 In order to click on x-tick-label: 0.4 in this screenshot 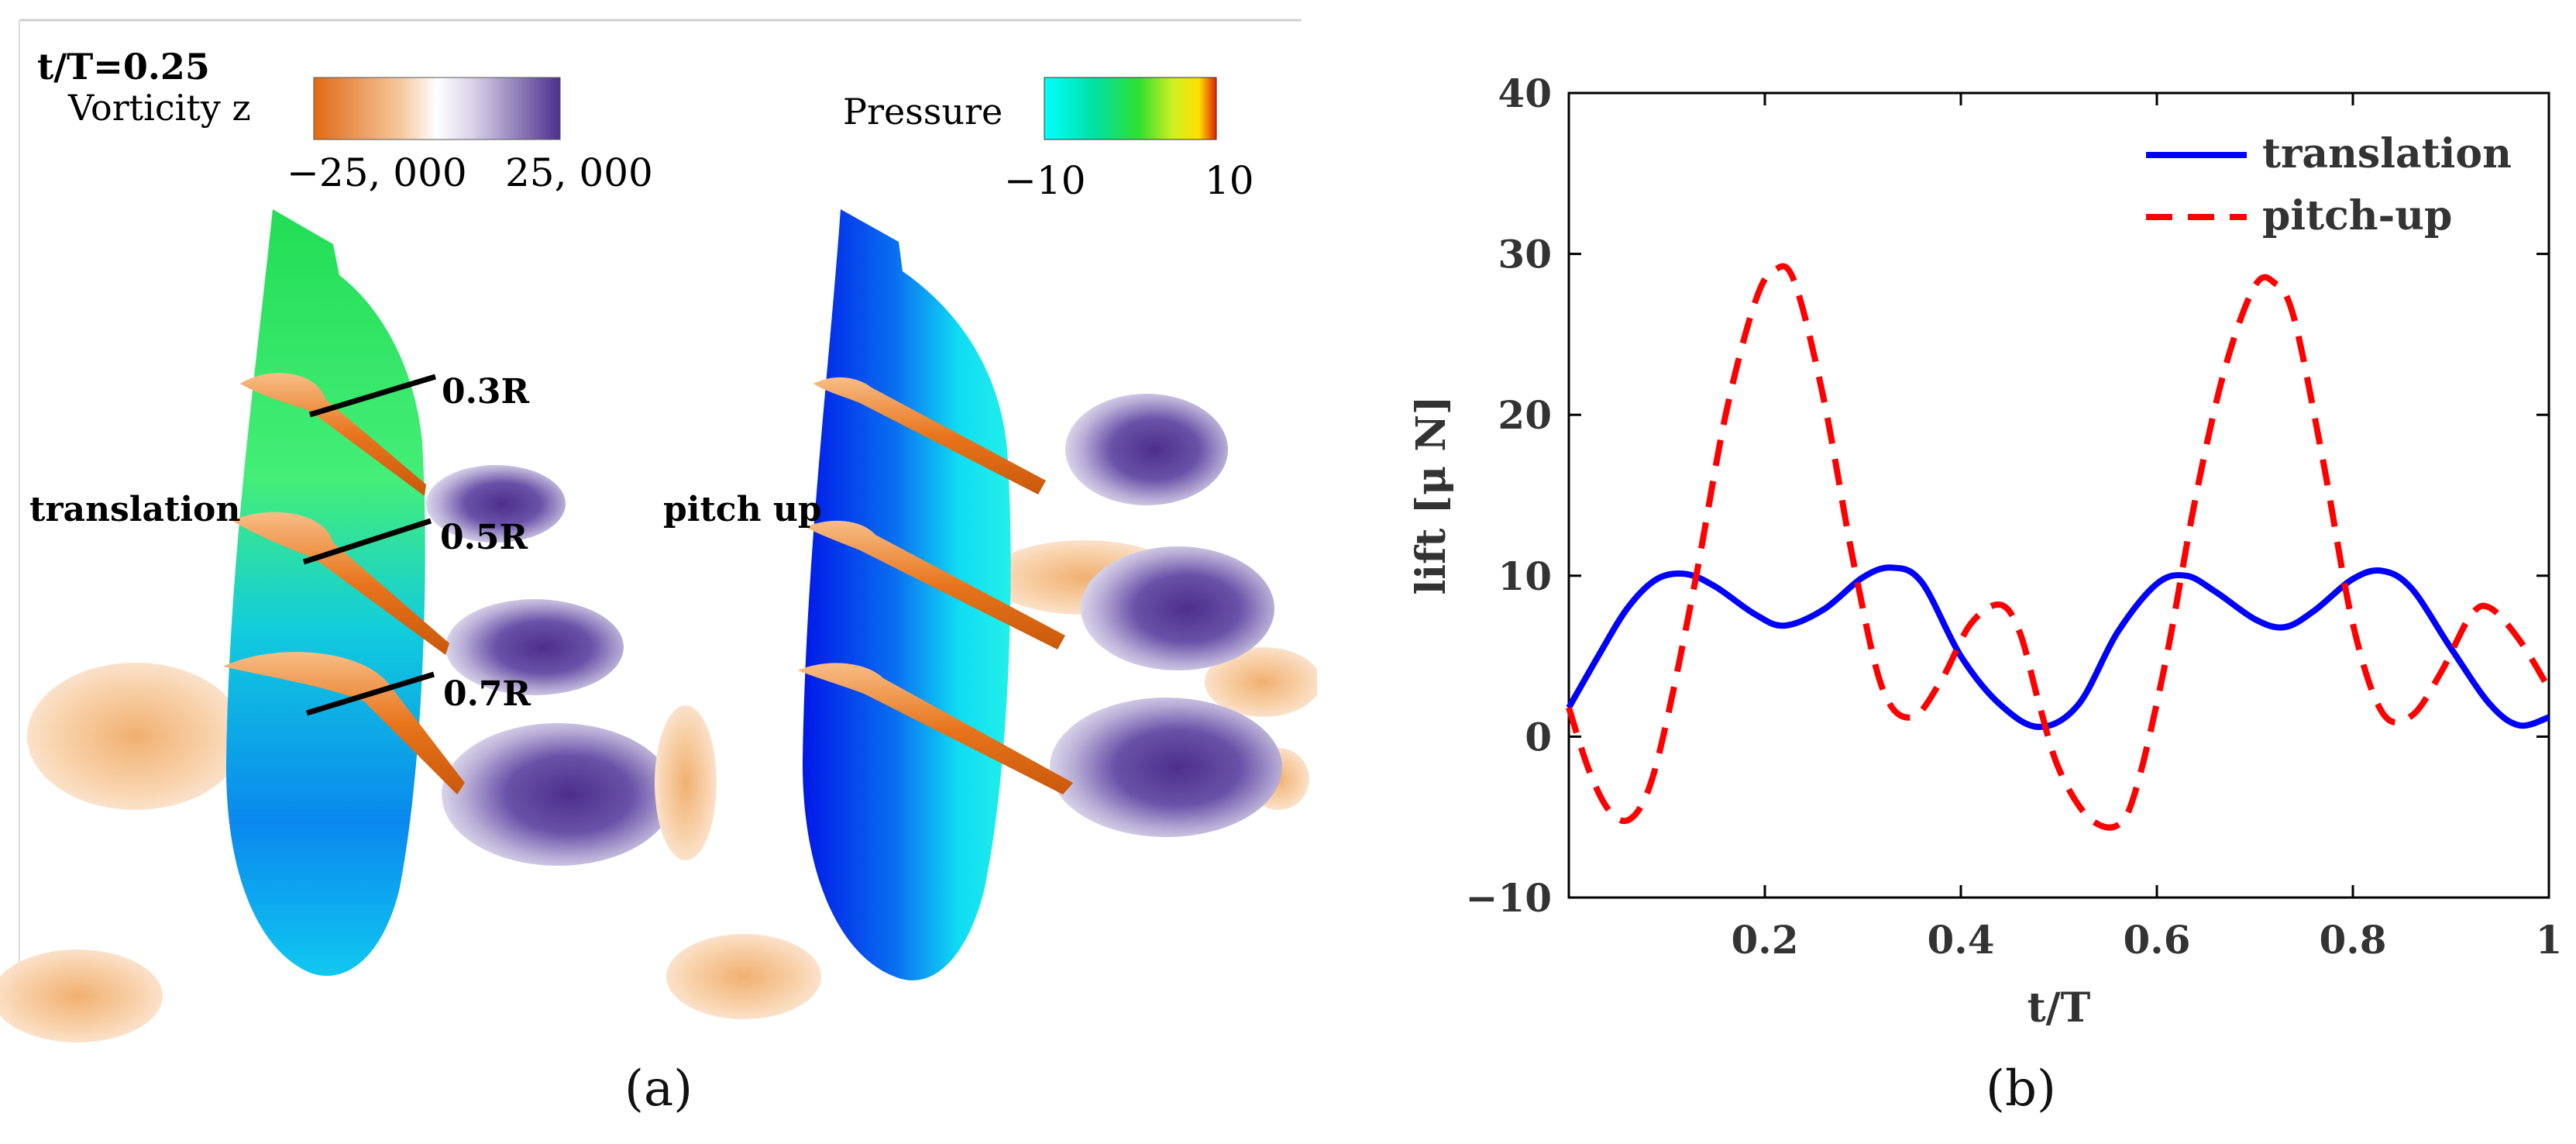, I will do `click(1961, 940)`.